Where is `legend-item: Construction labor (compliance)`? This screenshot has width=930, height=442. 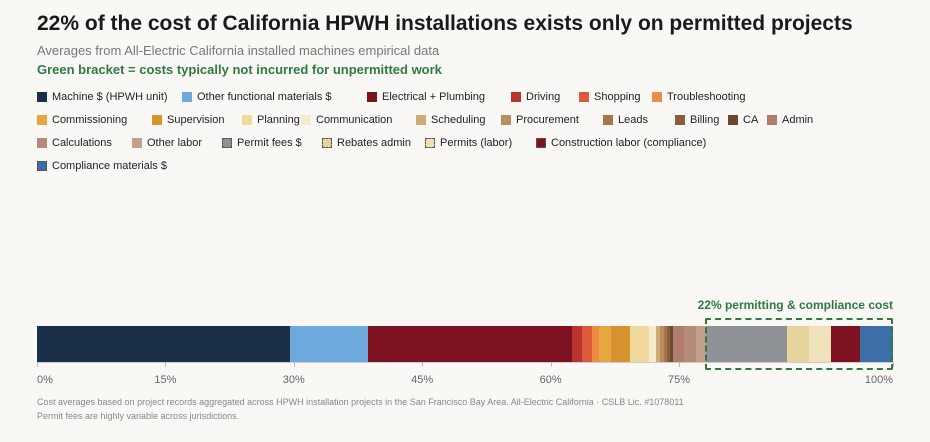
legend-item: Construction labor (compliance) is located at coordinates (621, 143).